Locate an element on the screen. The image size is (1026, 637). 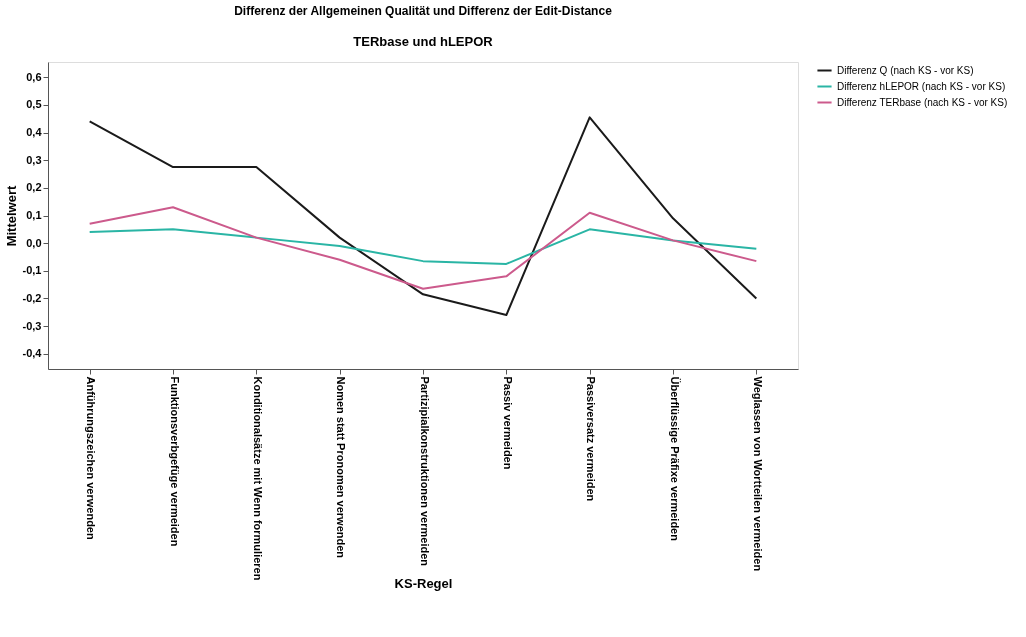
y-tick-label: -0,2 is located at coordinates (32, 297).